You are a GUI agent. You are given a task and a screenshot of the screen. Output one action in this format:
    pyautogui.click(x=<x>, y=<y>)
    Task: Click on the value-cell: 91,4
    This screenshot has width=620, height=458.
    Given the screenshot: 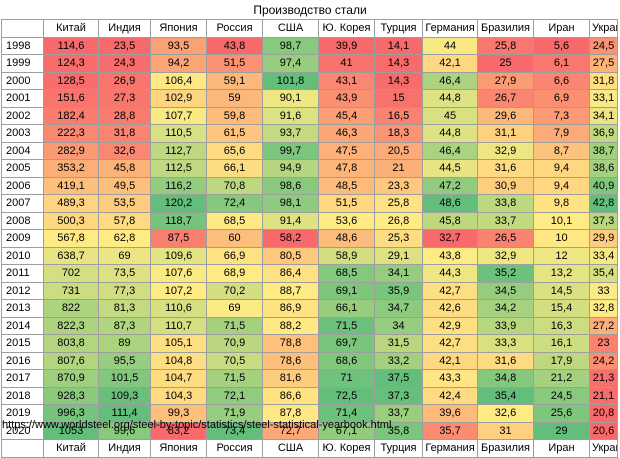 What is the action you would take?
    pyautogui.click(x=290, y=220)
    